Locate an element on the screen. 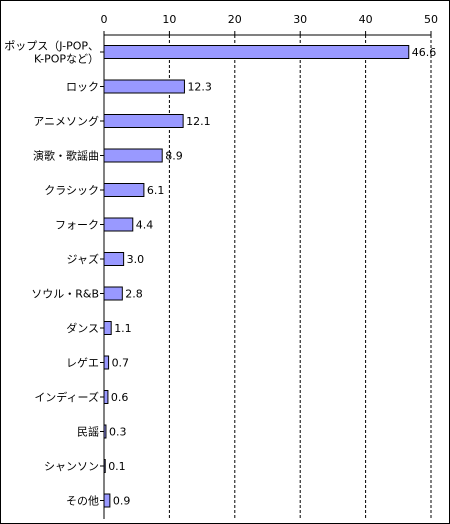 This screenshot has width=450, height=524. data-label: 1.1 is located at coordinates (123, 328).